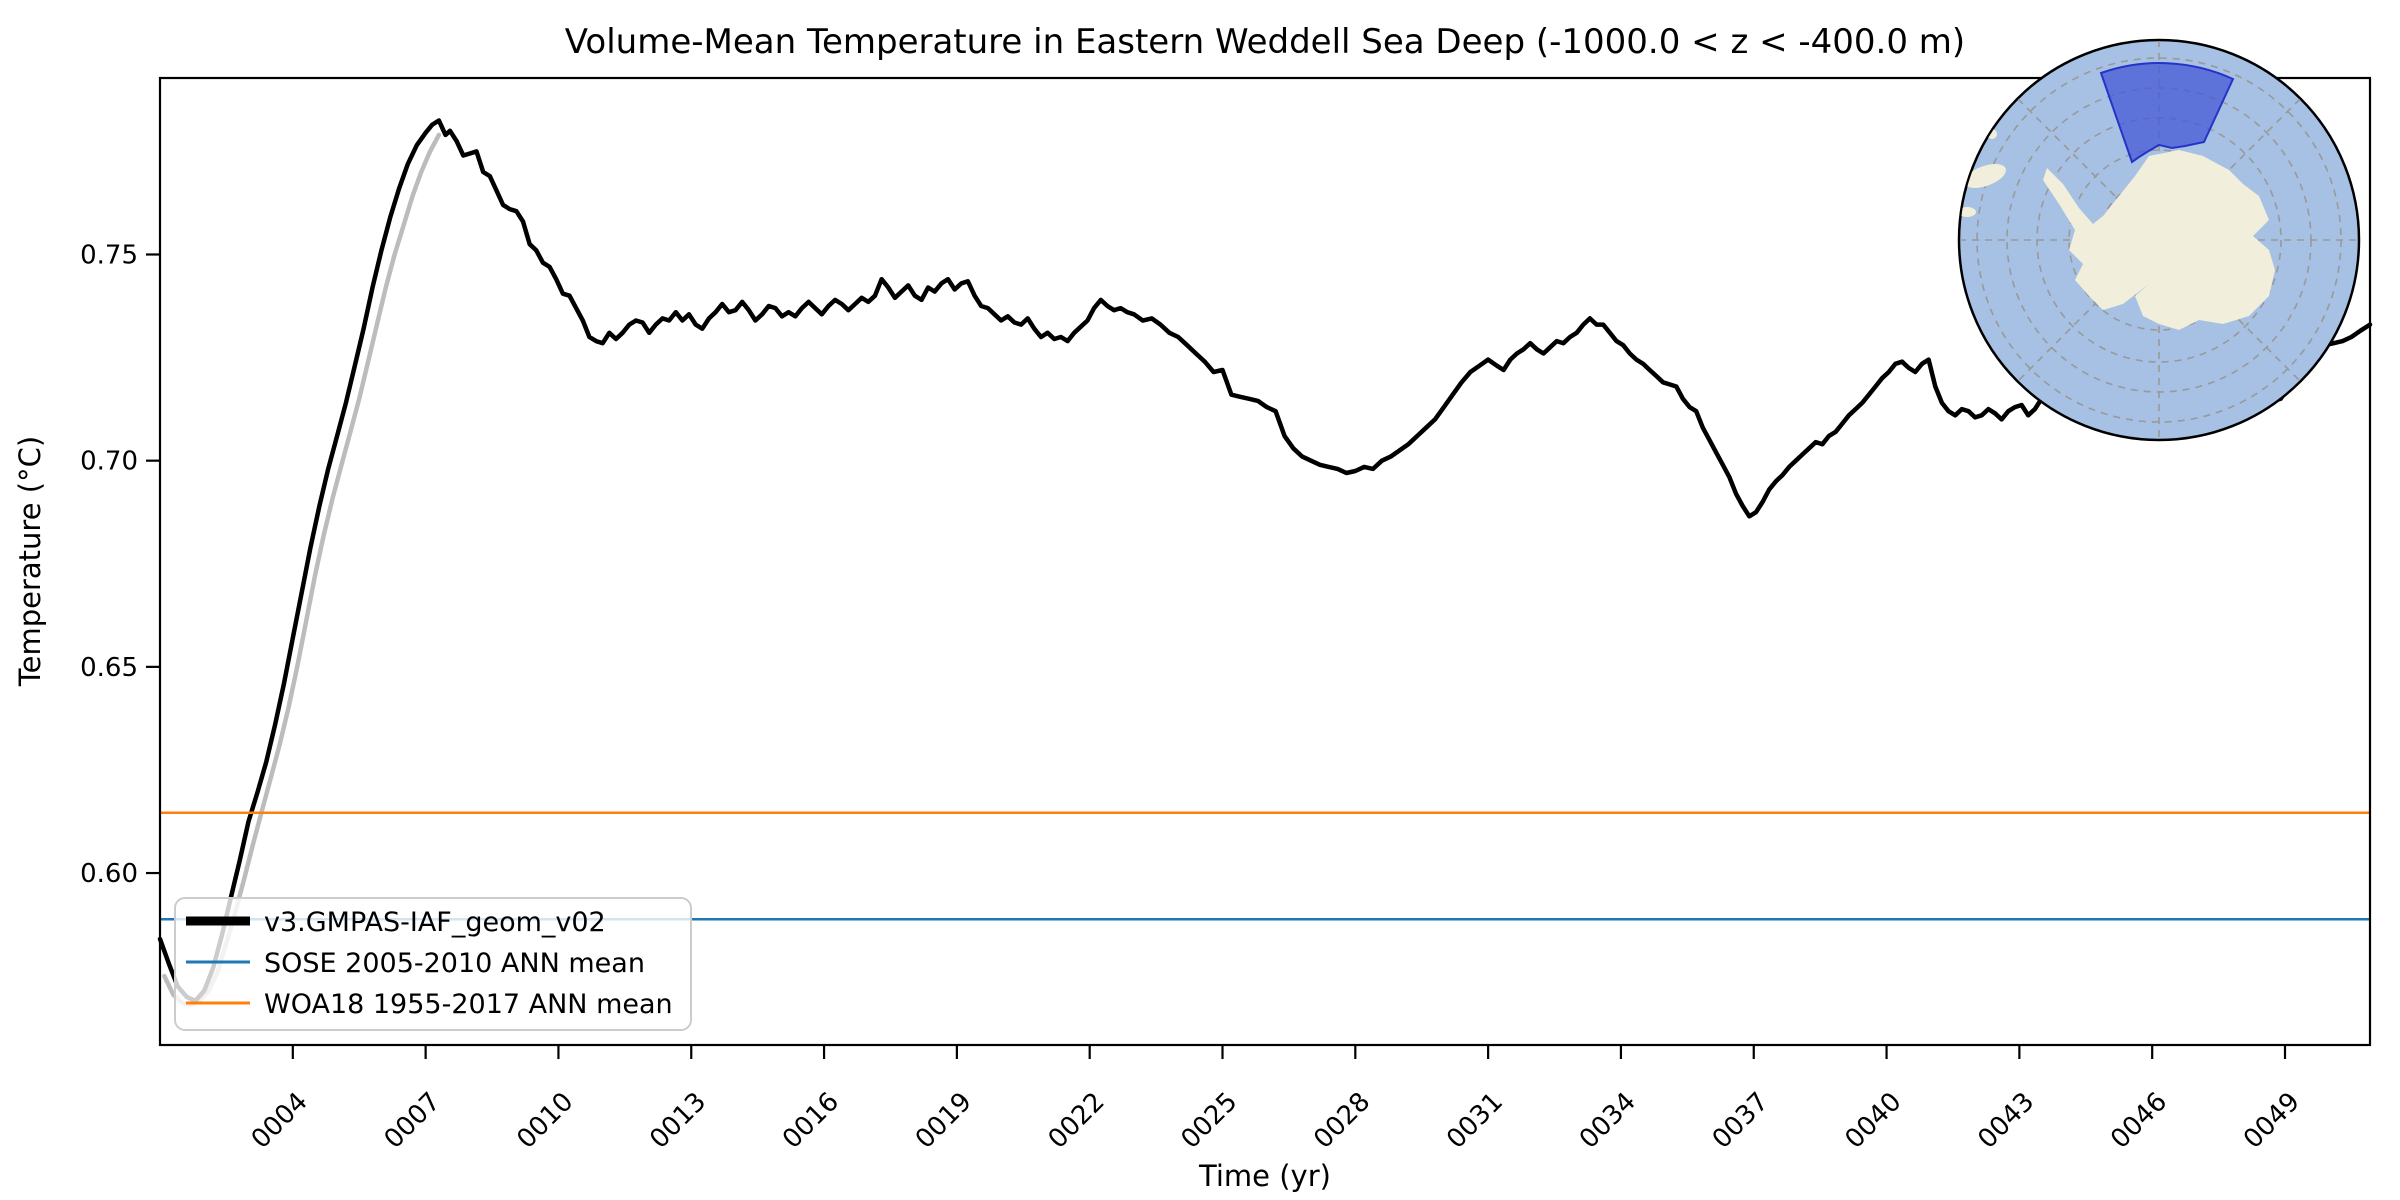 This screenshot has width=2400, height=1200. What do you see at coordinates (109, 874) in the screenshot?
I see `y-tick-label: 0.60` at bounding box center [109, 874].